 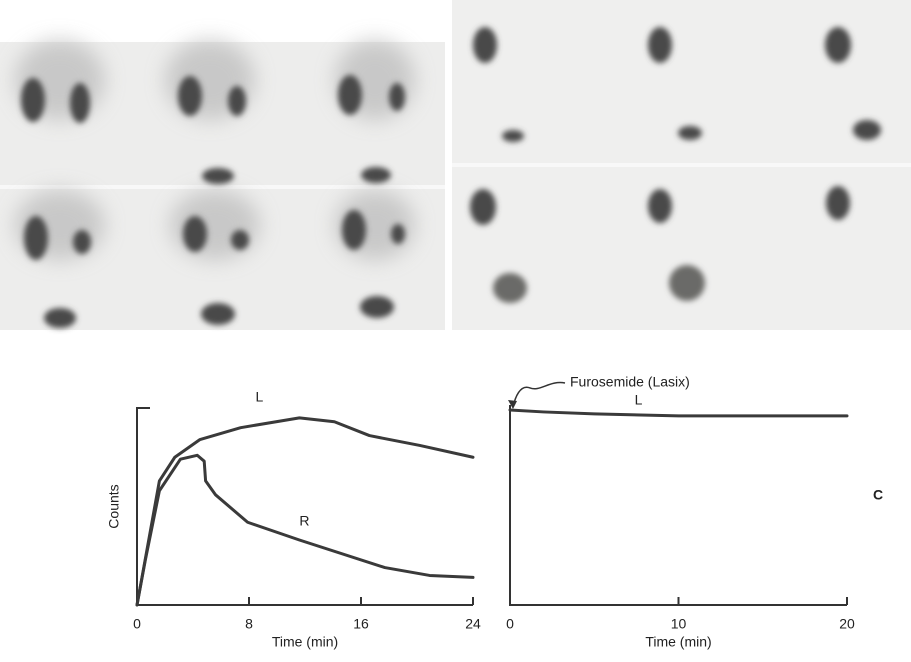 What do you see at coordinates (304, 521) in the screenshot?
I see `series-label: R` at bounding box center [304, 521].